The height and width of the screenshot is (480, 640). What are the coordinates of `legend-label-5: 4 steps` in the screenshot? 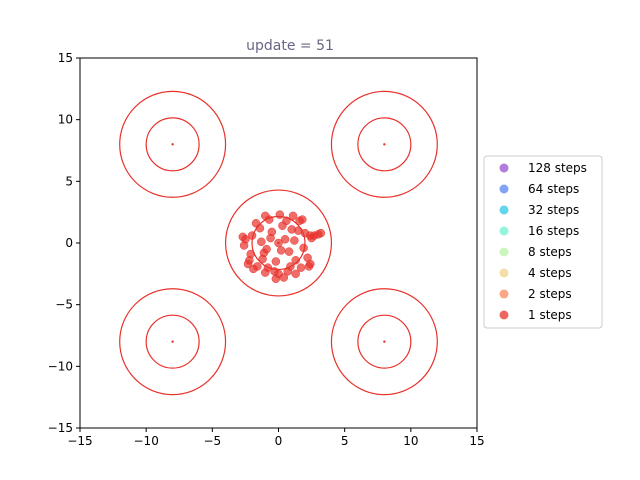 It's located at (550, 273).